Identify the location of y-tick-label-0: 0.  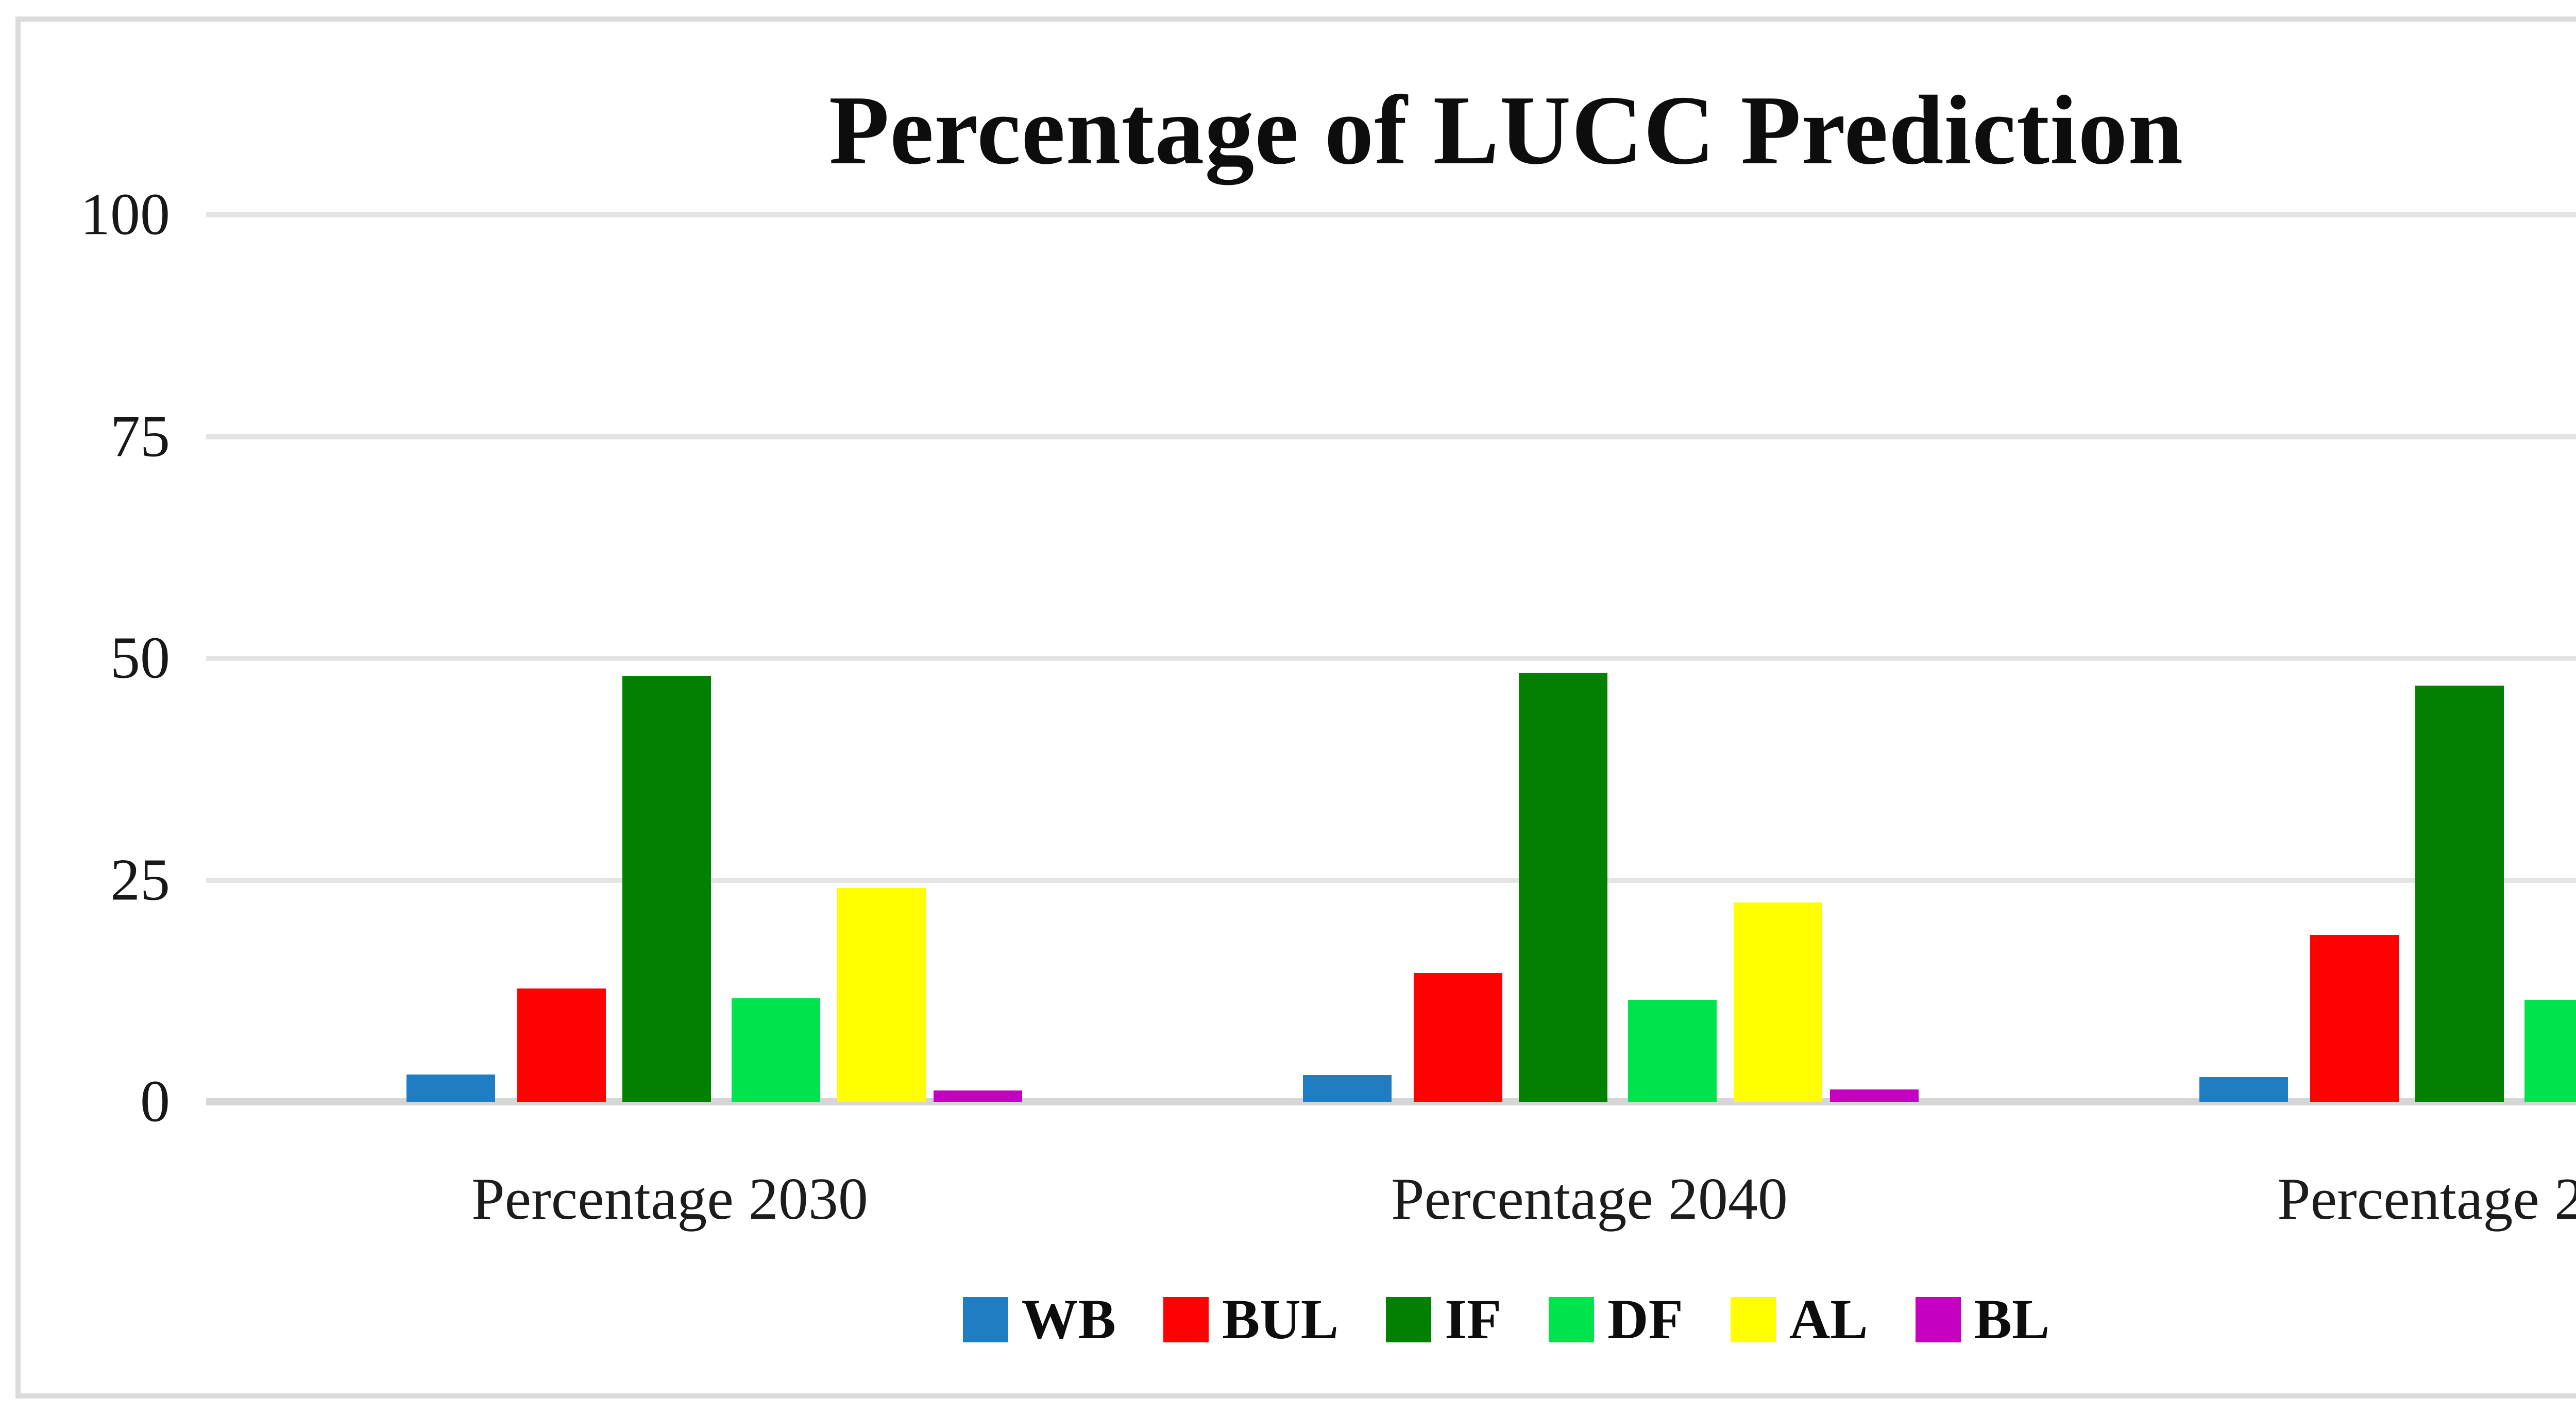
(155, 1101).